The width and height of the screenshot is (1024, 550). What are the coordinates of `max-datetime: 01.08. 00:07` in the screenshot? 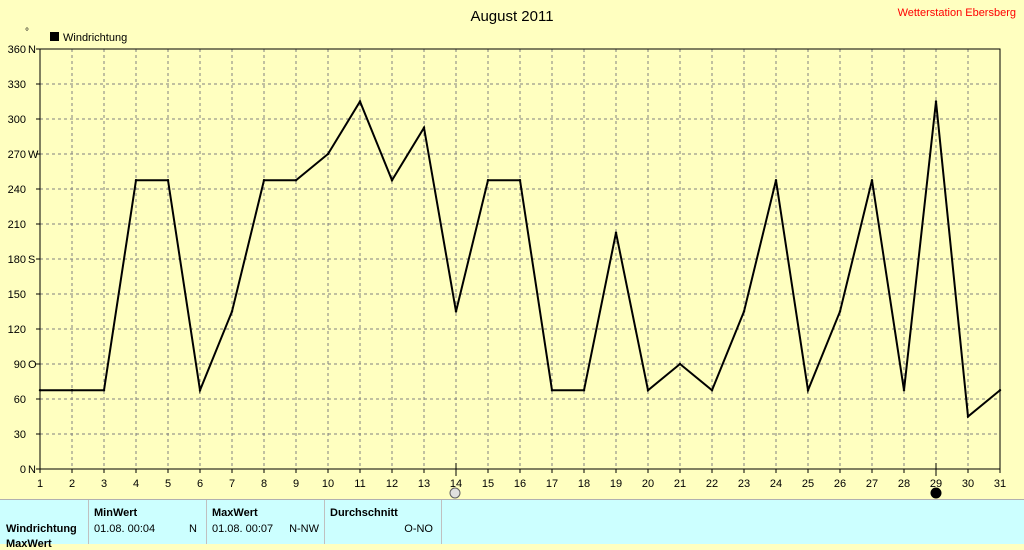 It's located at (243, 529).